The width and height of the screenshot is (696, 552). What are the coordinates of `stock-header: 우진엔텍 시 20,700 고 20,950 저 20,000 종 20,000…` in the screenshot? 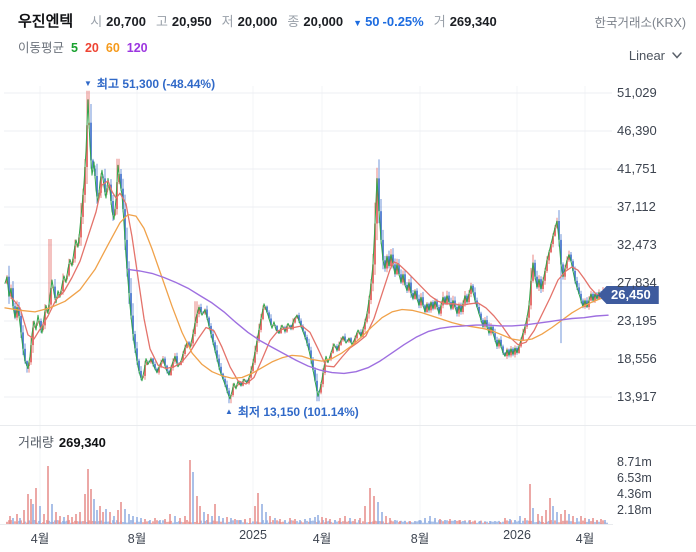 It's located at (257, 20).